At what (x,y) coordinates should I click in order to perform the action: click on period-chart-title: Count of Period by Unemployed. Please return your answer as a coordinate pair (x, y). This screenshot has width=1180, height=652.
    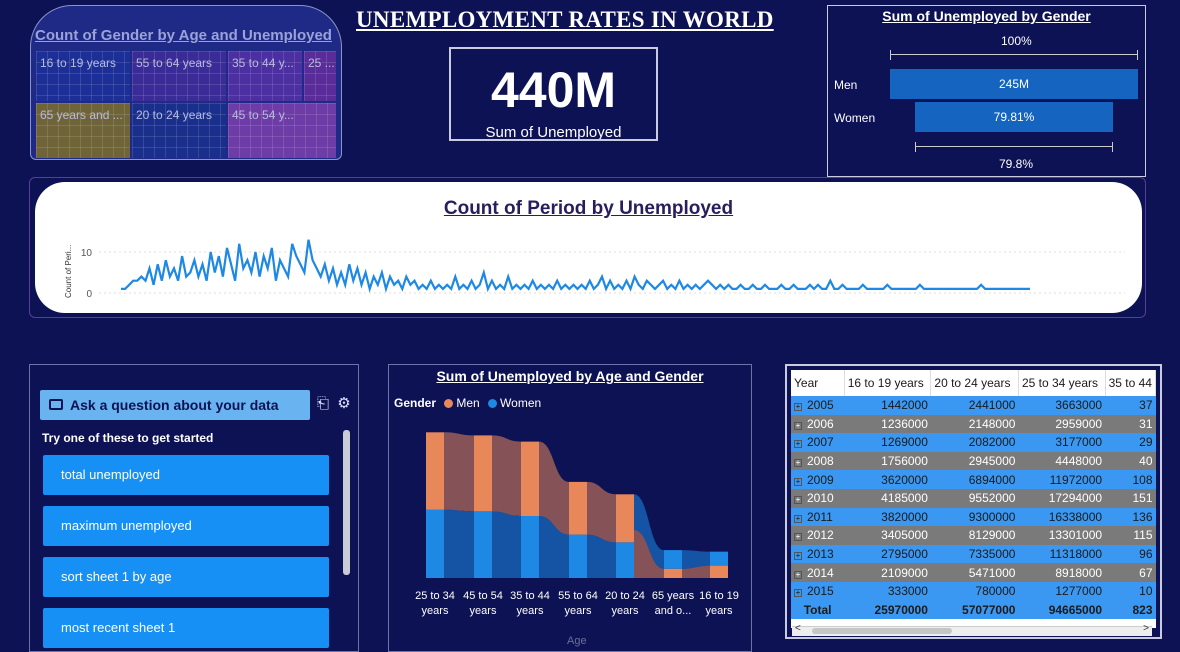
    Looking at the image, I should click on (588, 208).